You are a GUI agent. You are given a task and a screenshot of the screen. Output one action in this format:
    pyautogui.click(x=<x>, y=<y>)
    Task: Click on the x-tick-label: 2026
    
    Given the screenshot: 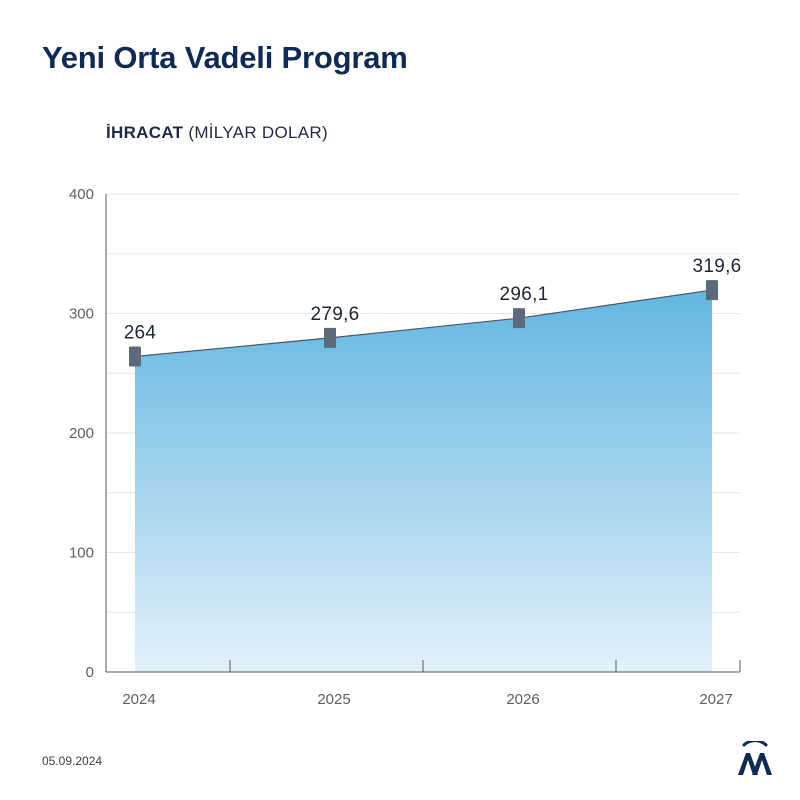 What is the action you would take?
    pyautogui.click(x=522, y=699)
    